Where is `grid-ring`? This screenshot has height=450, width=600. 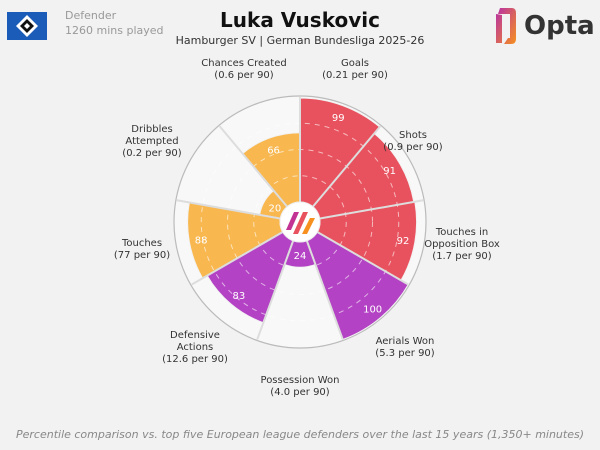 grid-ring is located at coordinates (300, 222).